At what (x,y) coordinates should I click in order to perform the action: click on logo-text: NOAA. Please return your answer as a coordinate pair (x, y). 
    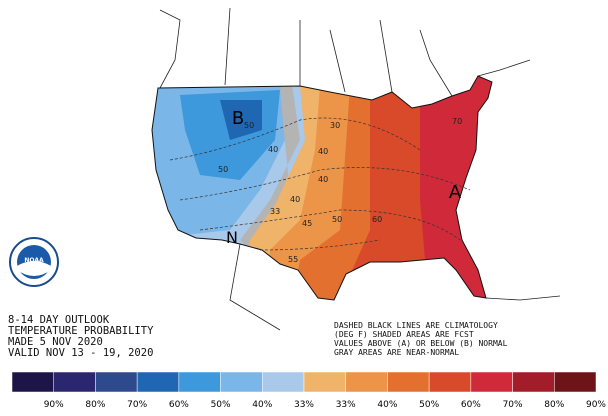
    Looking at the image, I should click on (34, 260).